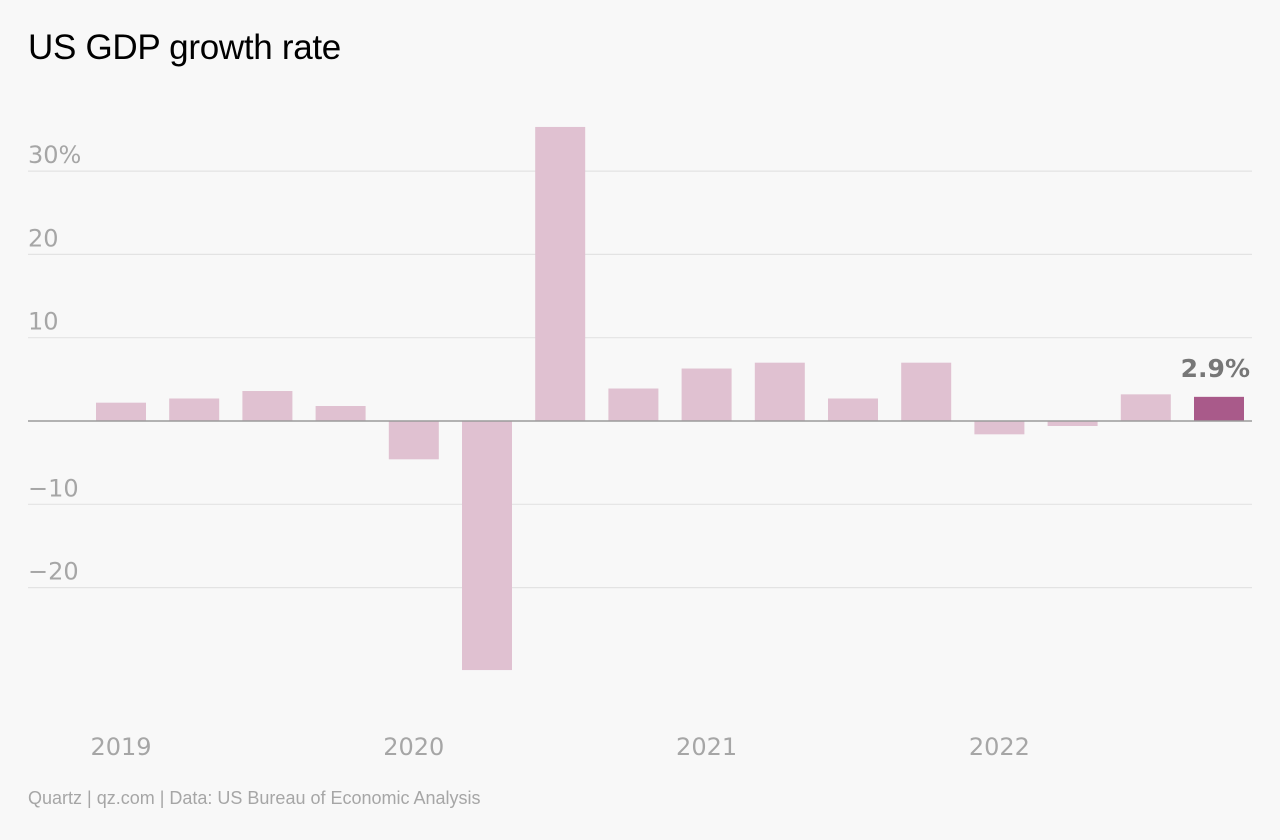  I want to click on x-tick-label: 2022, so click(999, 747).